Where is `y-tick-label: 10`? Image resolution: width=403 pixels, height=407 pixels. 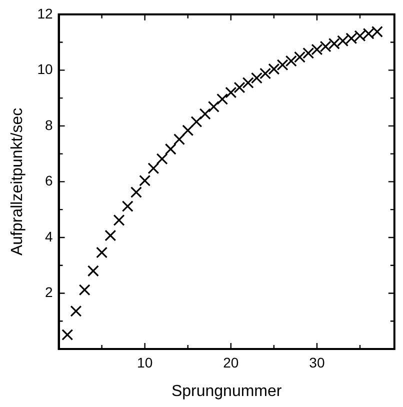 y-tick-label: 10 is located at coordinates (45, 69).